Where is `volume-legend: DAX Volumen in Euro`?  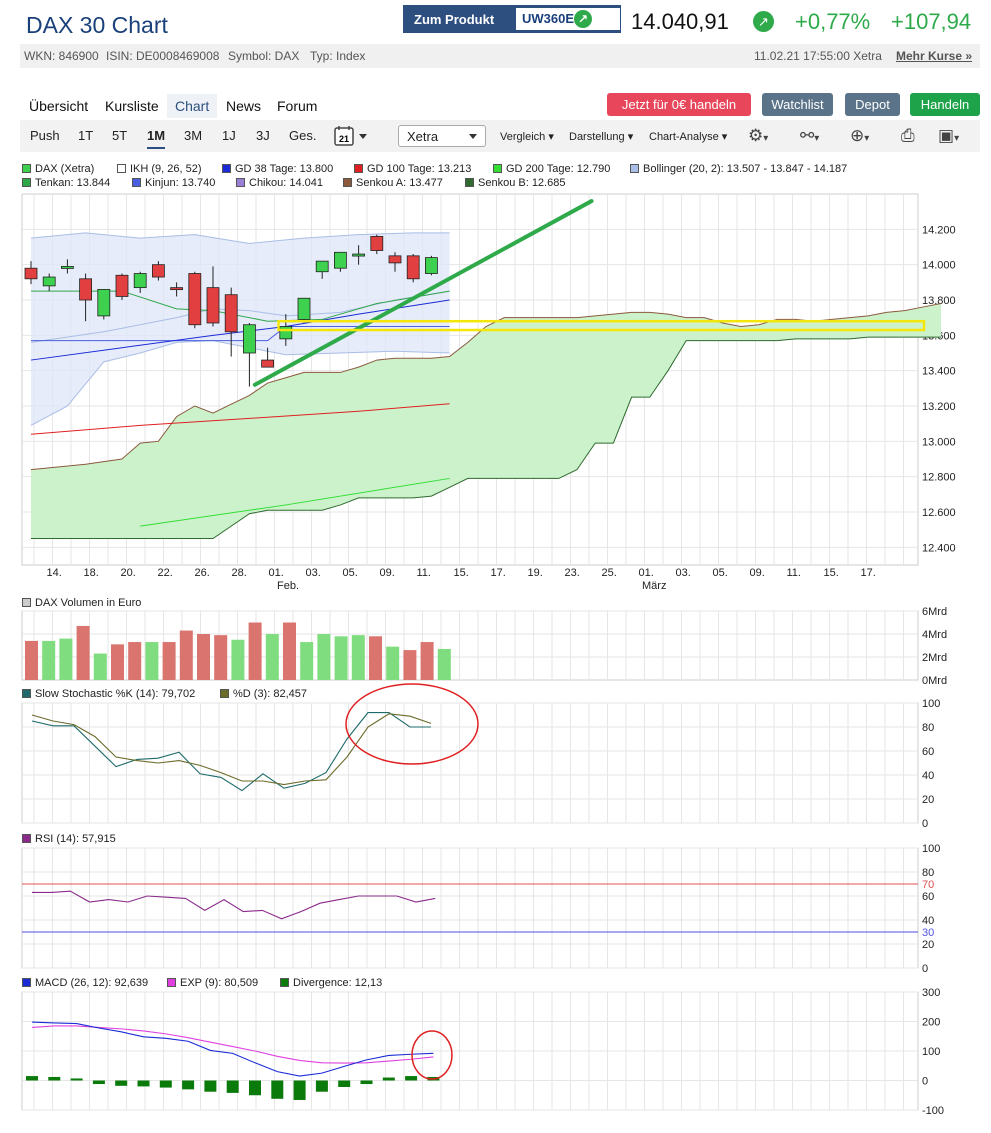 volume-legend: DAX Volumen in Euro is located at coordinates (81, 603).